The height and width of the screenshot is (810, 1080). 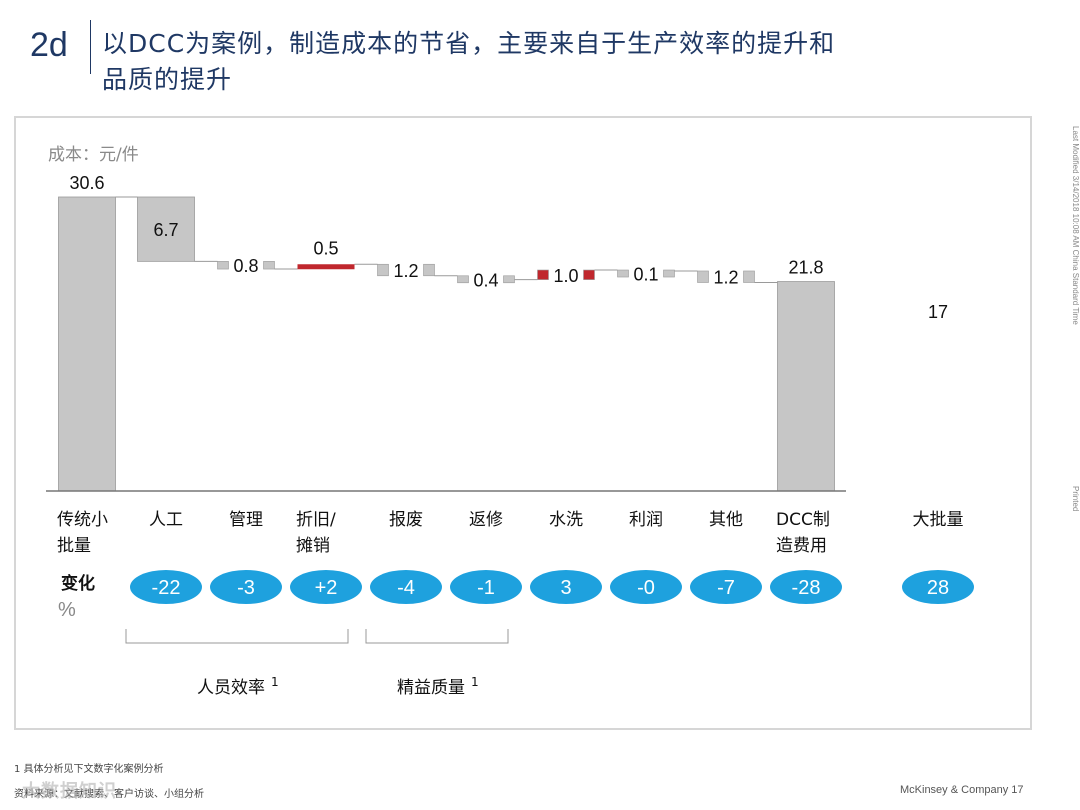 I want to click on company-page-footer: McKinsey & Company 17, so click(x=962, y=790).